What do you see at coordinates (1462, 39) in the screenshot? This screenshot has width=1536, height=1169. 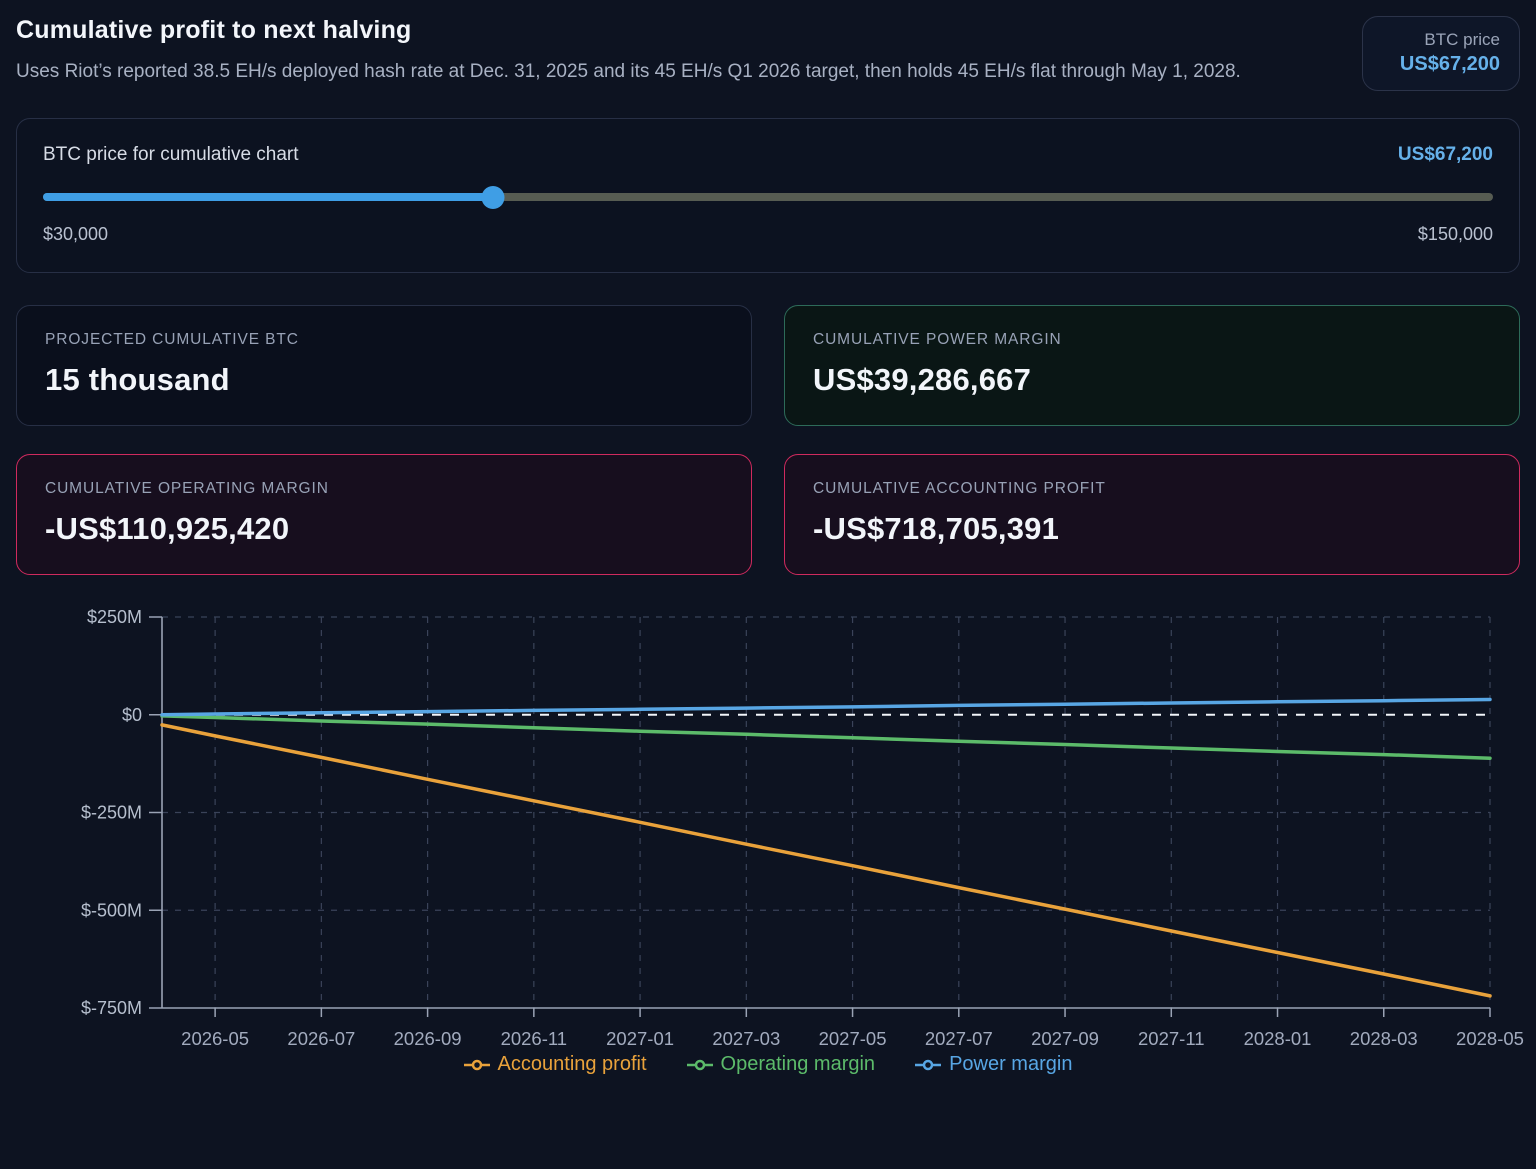 I see `btc-price-badge-label: BTC price` at bounding box center [1462, 39].